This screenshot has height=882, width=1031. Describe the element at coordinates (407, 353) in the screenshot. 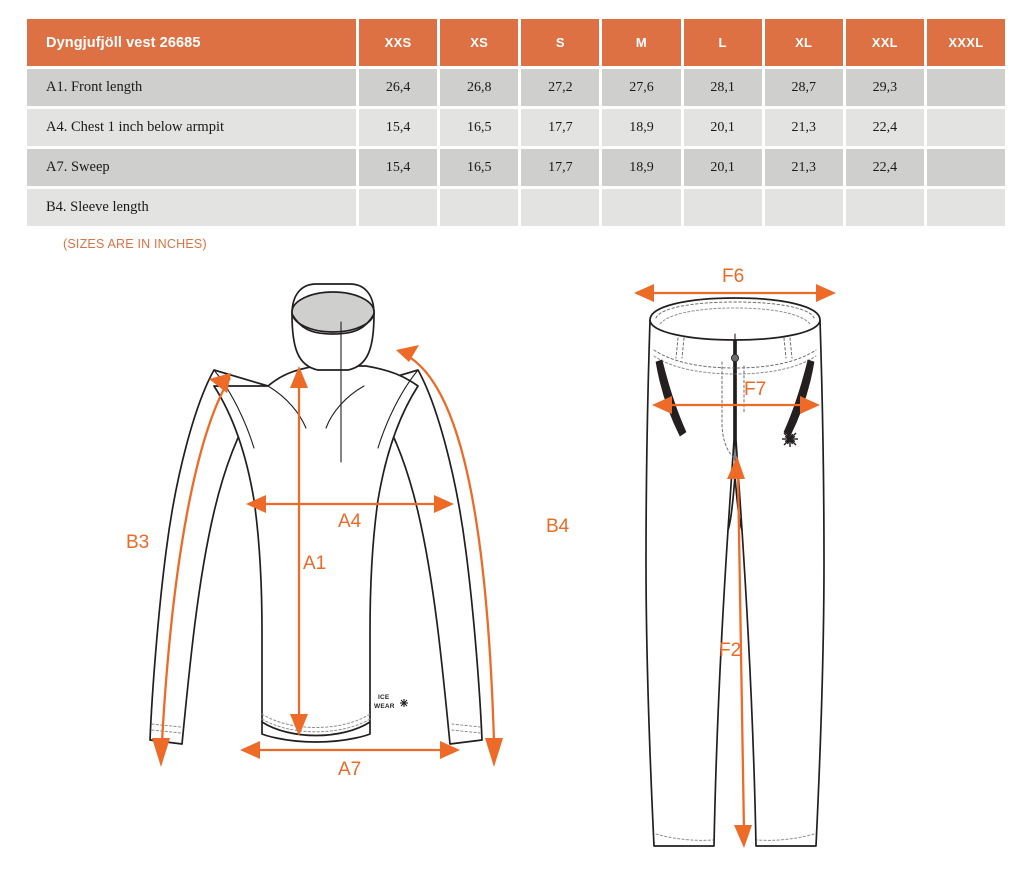

I see `dimension-b4-arrowhead-top` at that location.